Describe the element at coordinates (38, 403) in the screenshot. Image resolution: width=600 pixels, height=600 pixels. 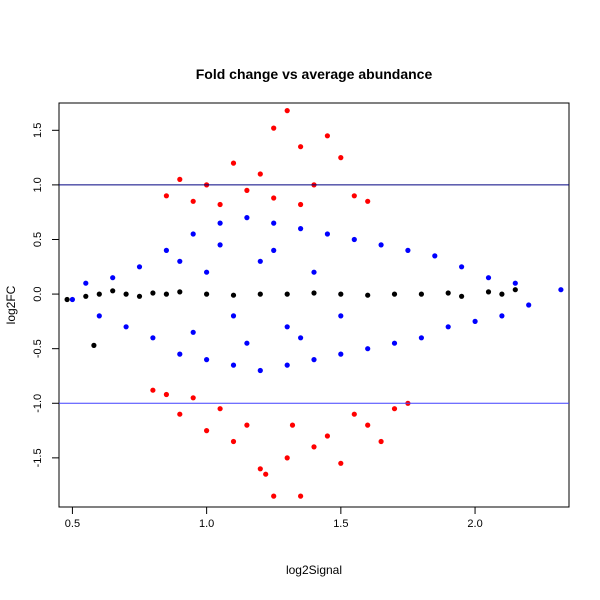
I see `y-tick-label: -1.0` at that location.